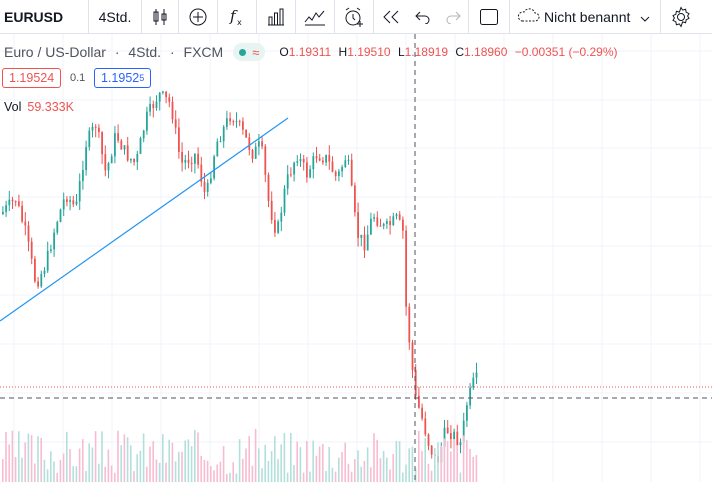 This screenshot has width=712, height=482. Describe the element at coordinates (585, 16) in the screenshot. I see `layout-menu-button: Nicht benannt` at that location.